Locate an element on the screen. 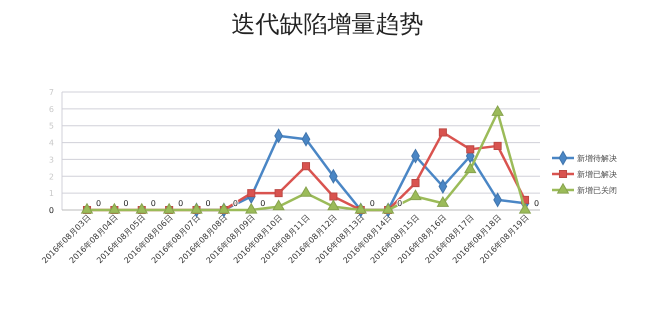 The height and width of the screenshot is (322, 655). legend-label: 新增待解决 is located at coordinates (597, 158).